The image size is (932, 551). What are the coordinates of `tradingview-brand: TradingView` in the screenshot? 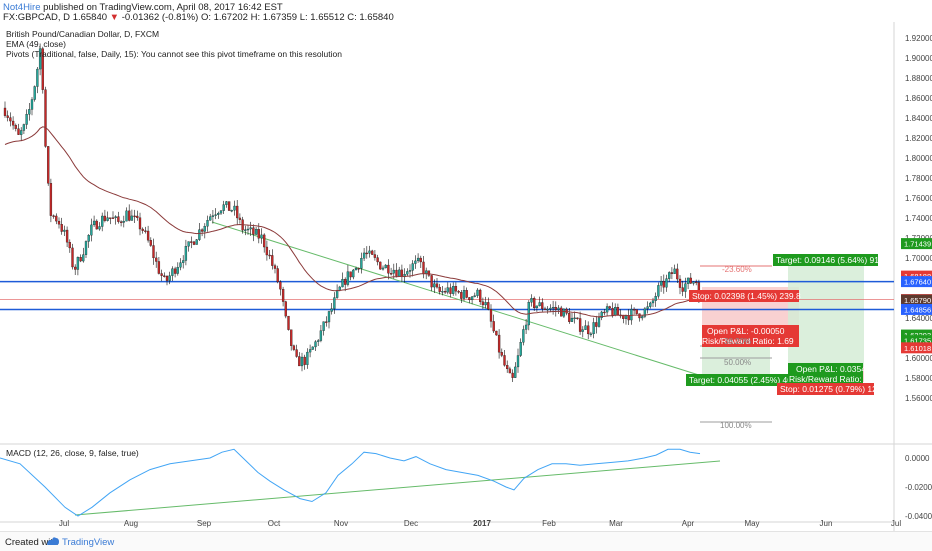 It's located at (88, 542).